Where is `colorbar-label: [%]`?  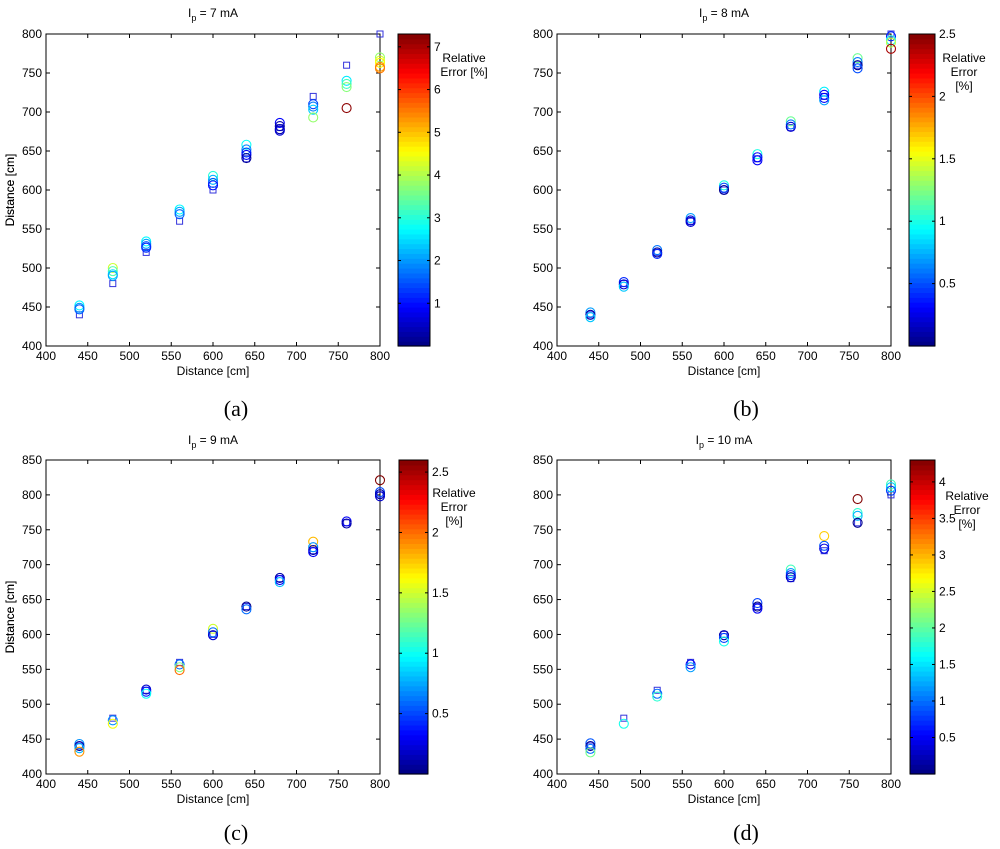
colorbar-label: [%] is located at coordinates (963, 86).